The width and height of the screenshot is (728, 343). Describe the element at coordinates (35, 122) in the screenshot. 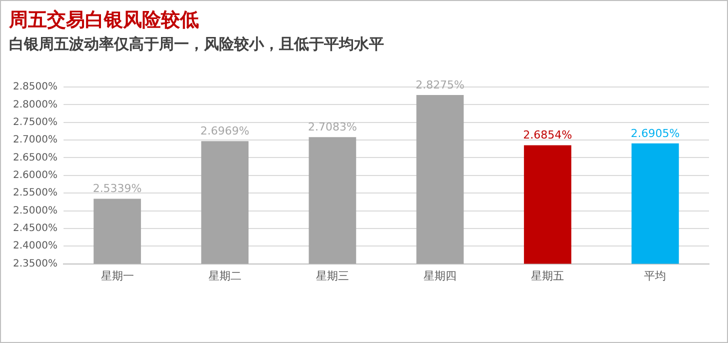

I see `y-tick-label: 2.7500%` at that location.